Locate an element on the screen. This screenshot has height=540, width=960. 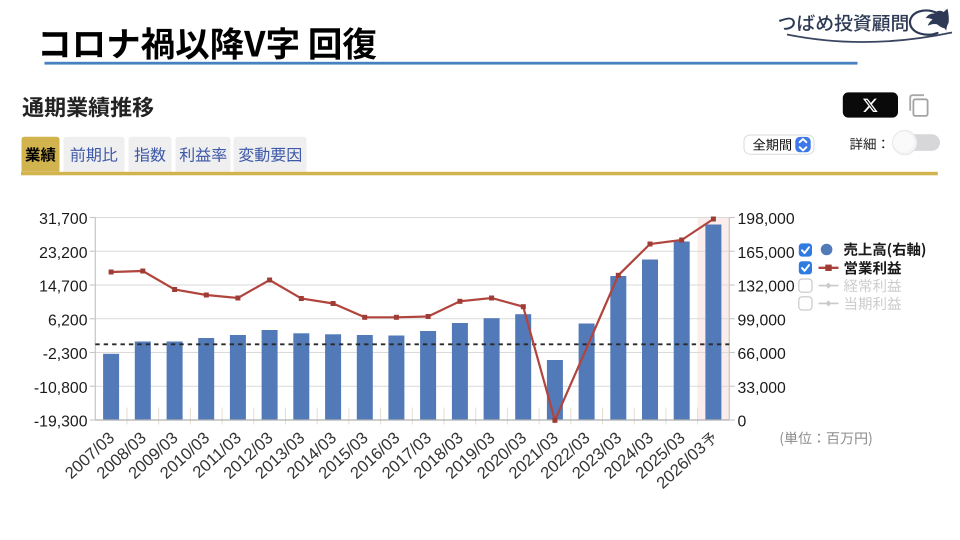
svg-text: -2,300 is located at coordinates (65, 354).